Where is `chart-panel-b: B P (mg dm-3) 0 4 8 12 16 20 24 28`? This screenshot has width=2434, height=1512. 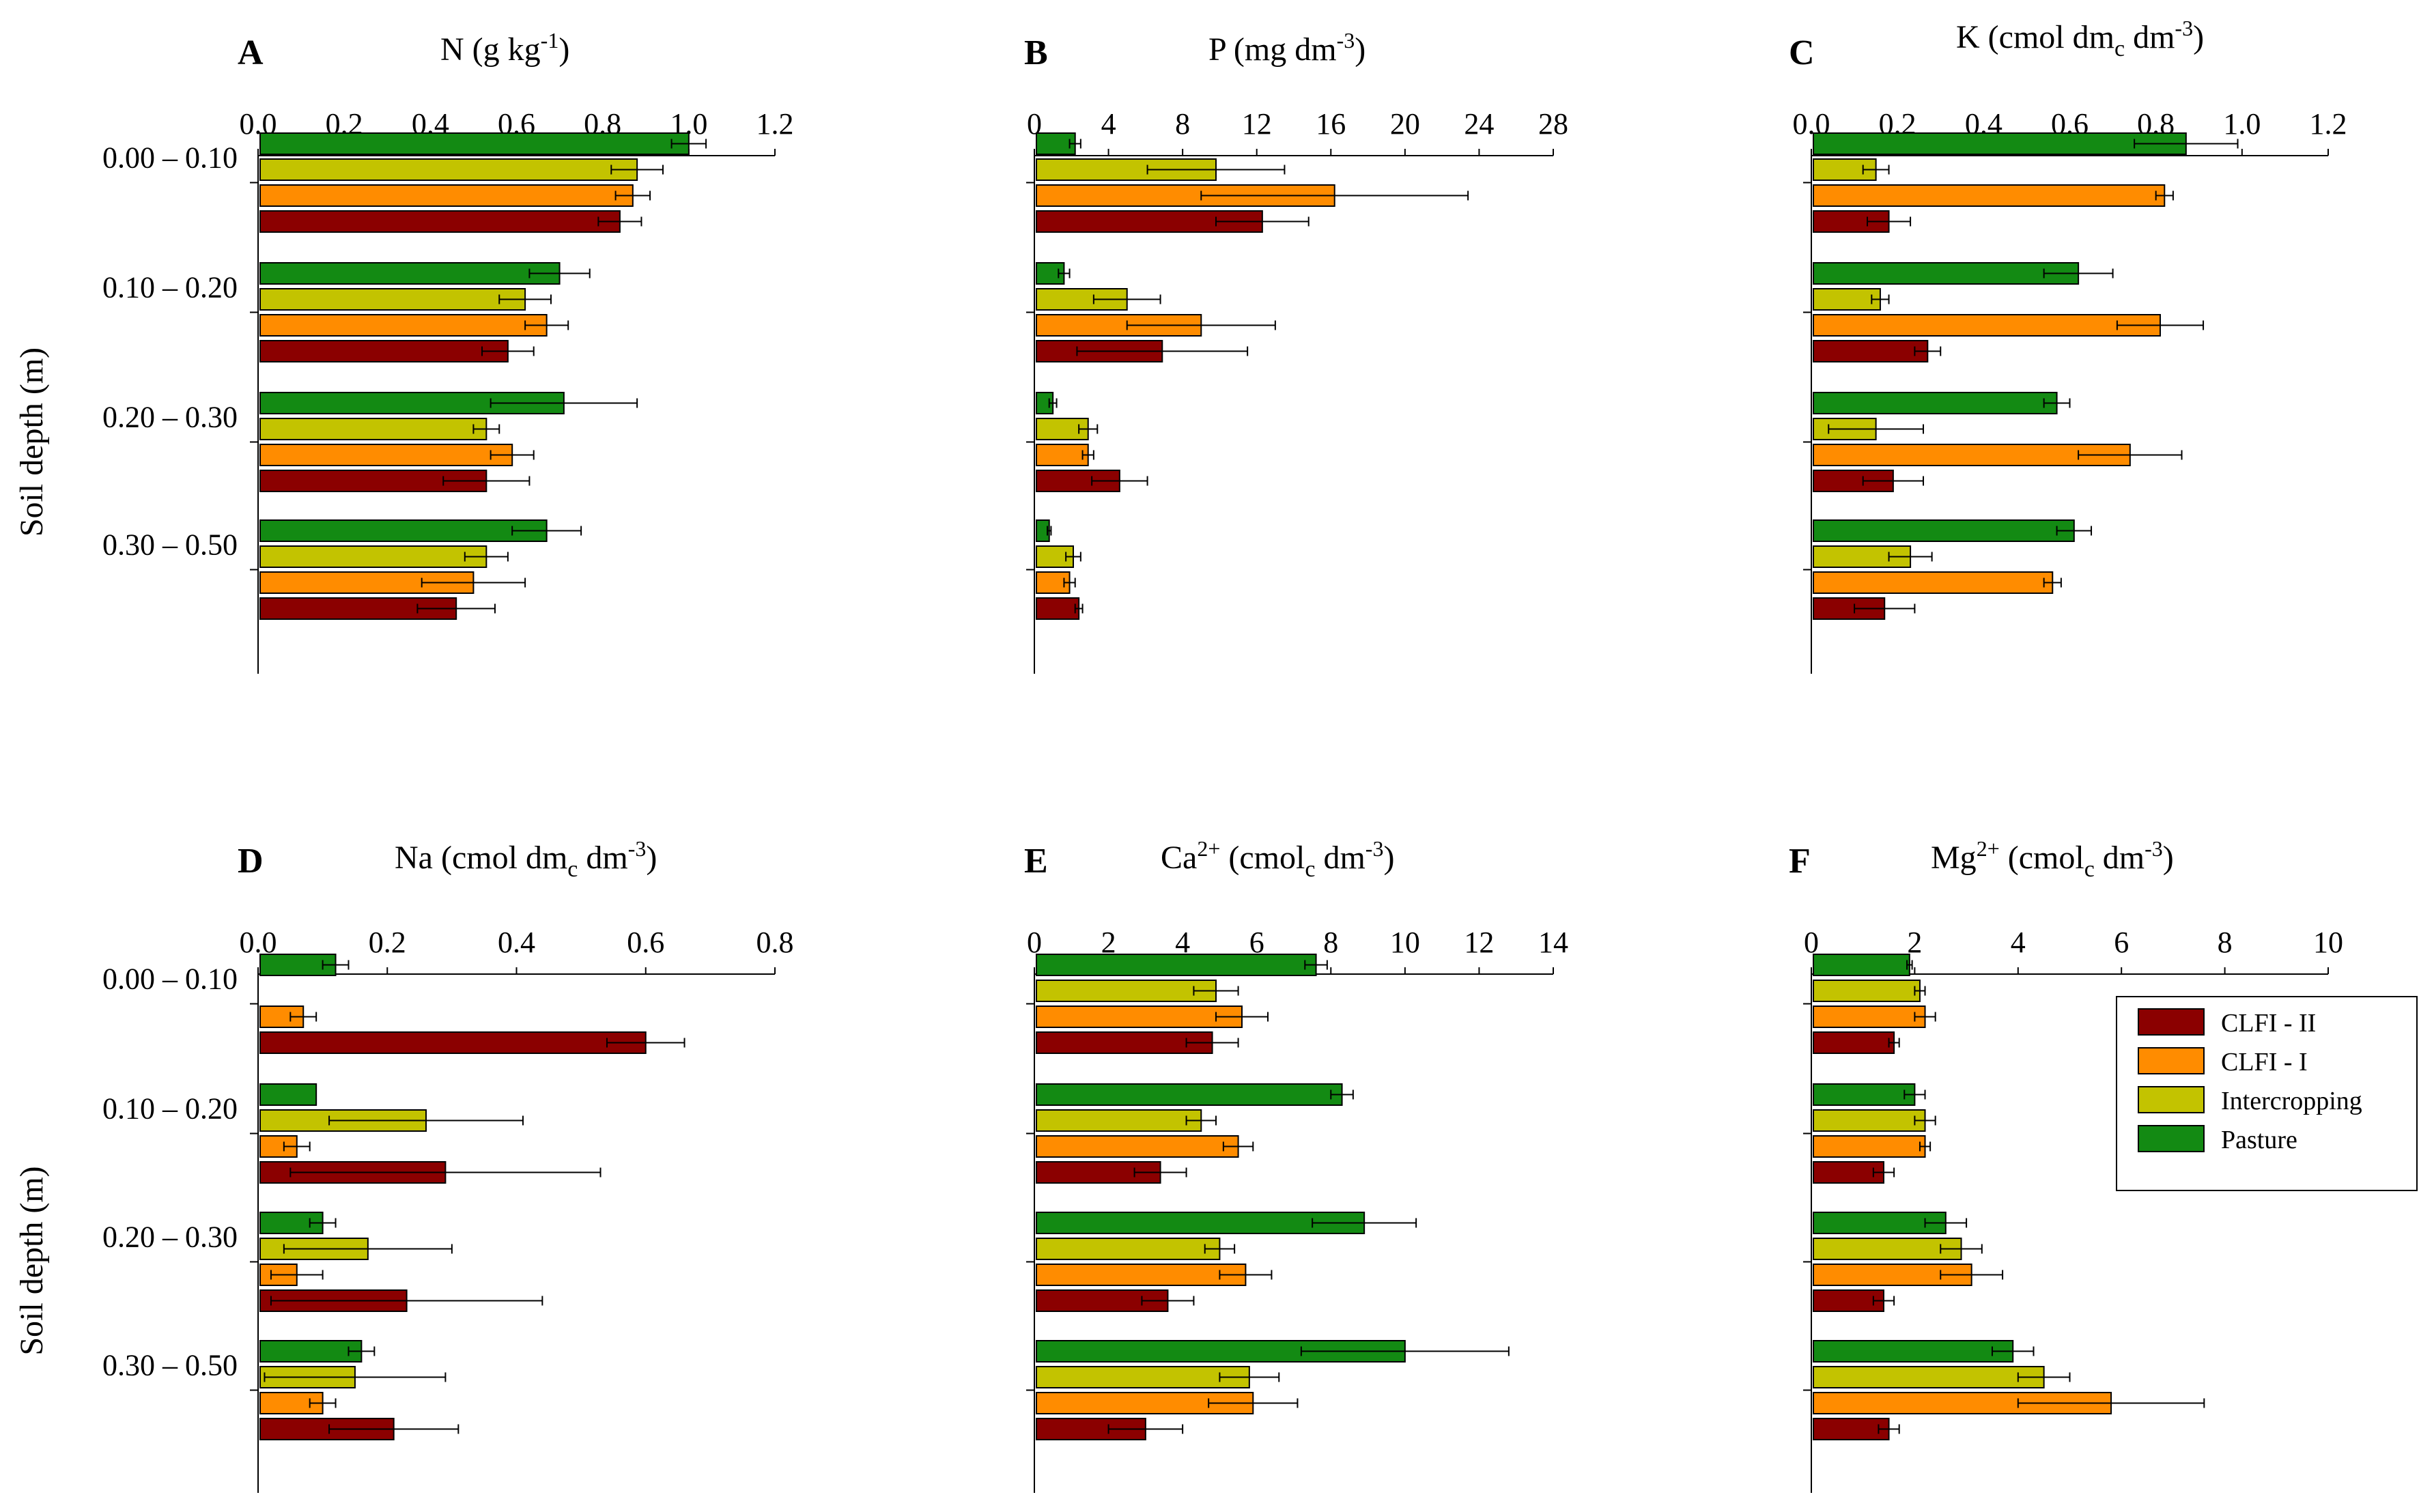
chart-panel-b: B P (mg dm-3) 0 4 8 12 16 20 24 28 is located at coordinates (1296, 351).